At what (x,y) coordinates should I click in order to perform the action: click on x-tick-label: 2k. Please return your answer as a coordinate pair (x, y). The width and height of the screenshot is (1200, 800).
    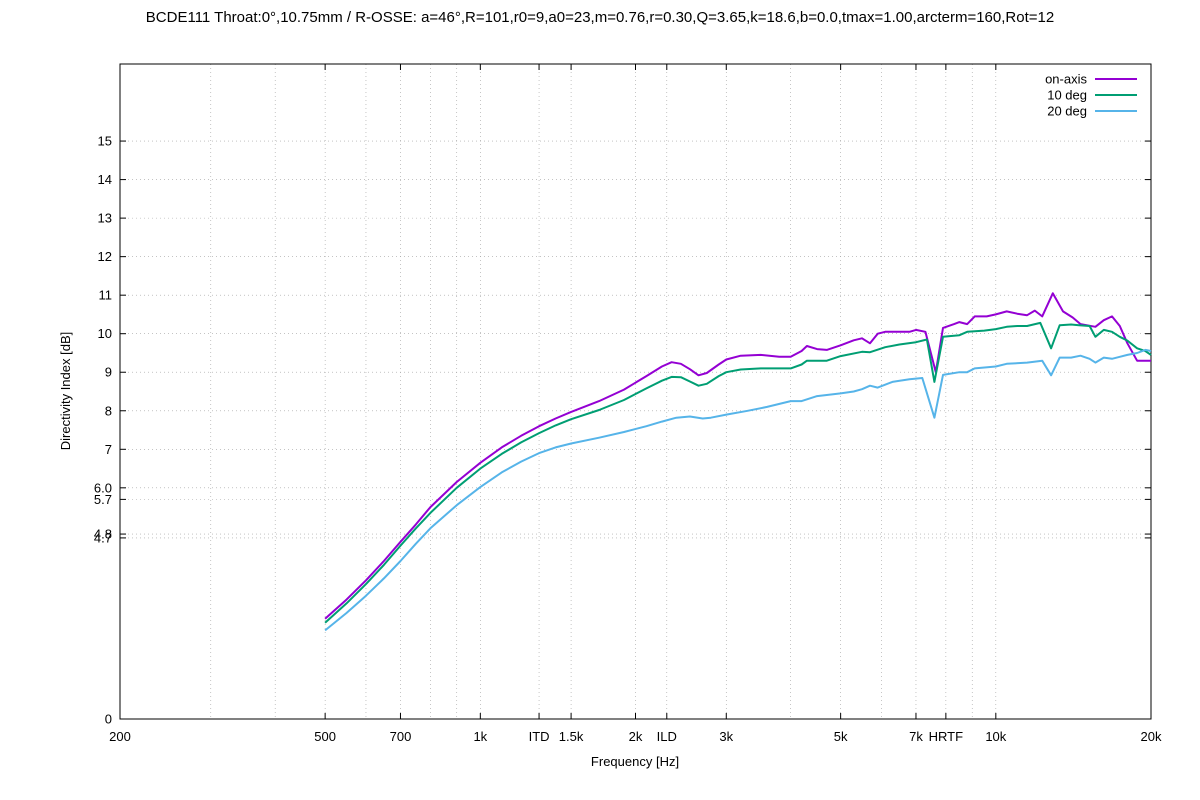
    Looking at the image, I should click on (636, 736).